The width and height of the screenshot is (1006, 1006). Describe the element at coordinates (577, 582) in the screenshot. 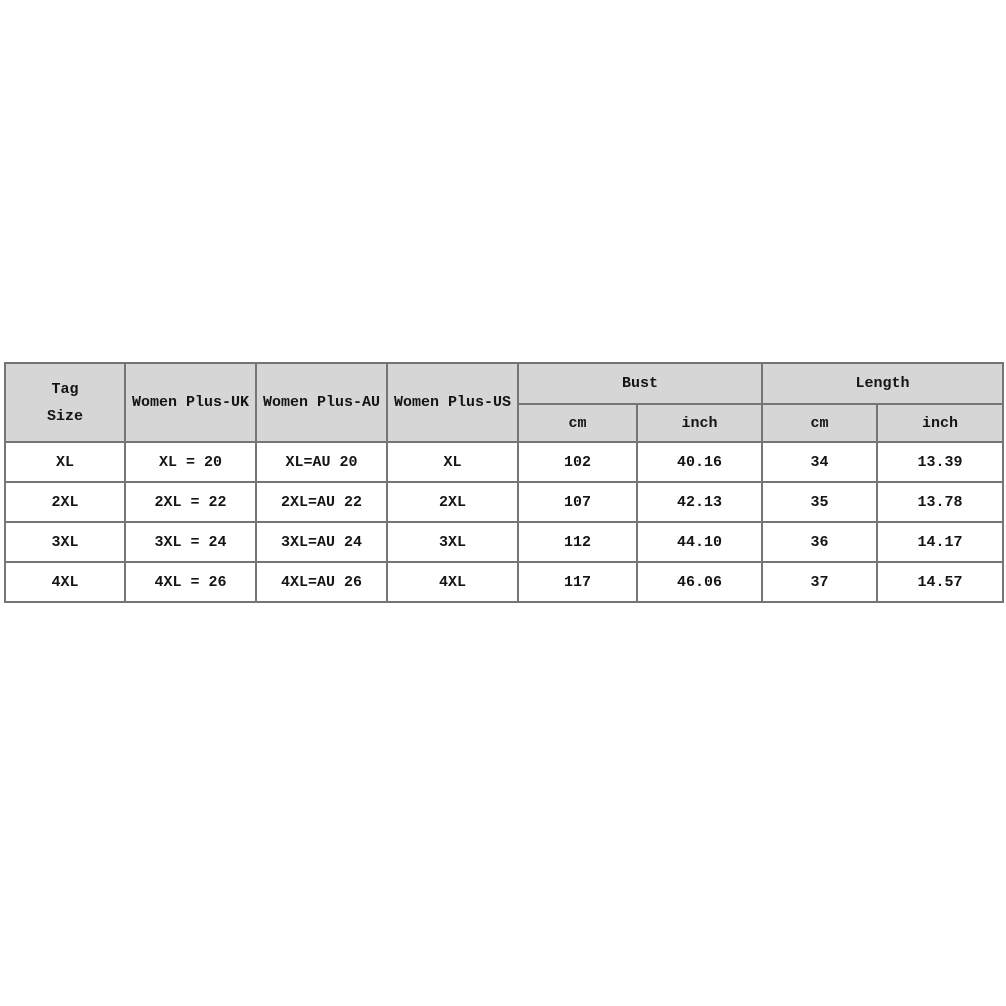

I see `cell-bust-cm: 117` at that location.